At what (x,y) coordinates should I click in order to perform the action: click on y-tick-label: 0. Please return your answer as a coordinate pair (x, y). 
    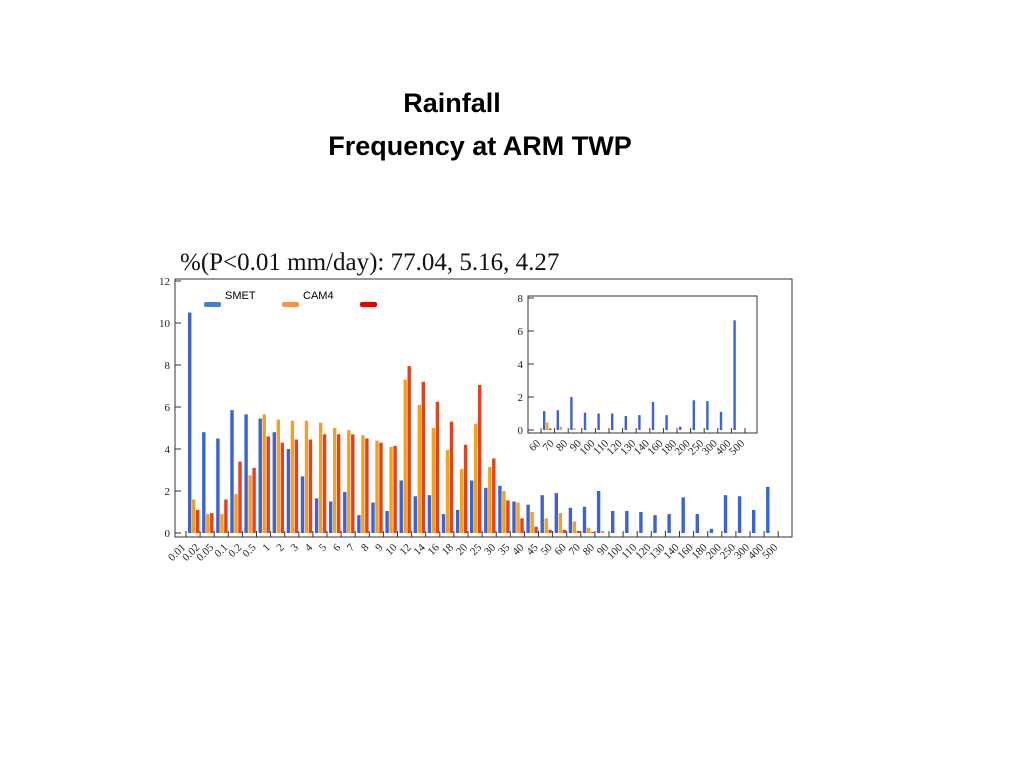
    Looking at the image, I should click on (521, 431).